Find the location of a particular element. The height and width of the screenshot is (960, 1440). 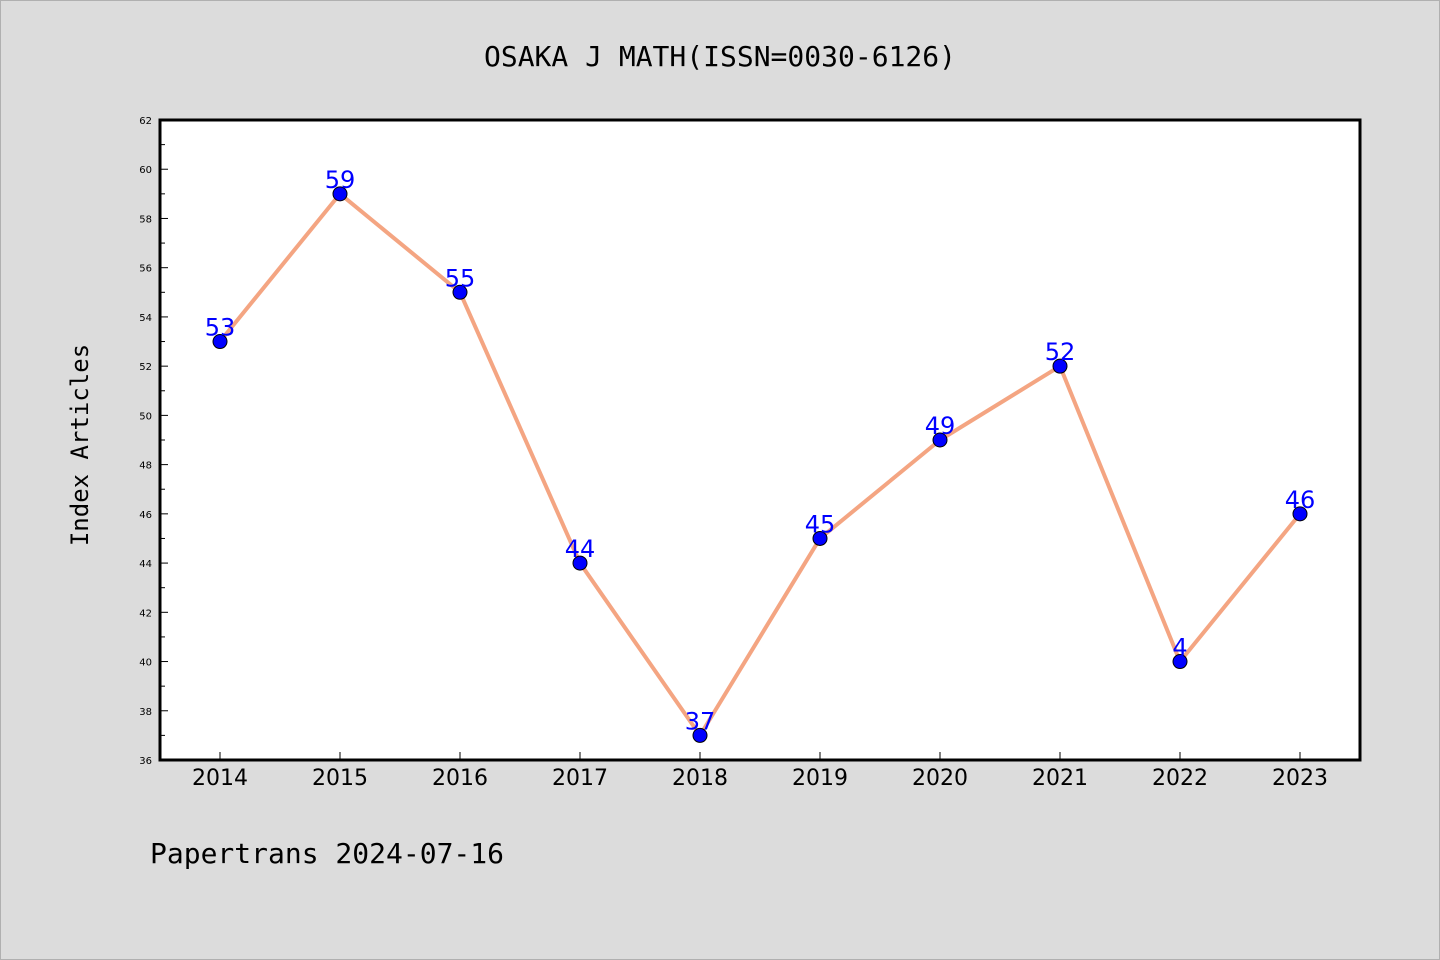

x-tick-label: 2017 is located at coordinates (580, 778).